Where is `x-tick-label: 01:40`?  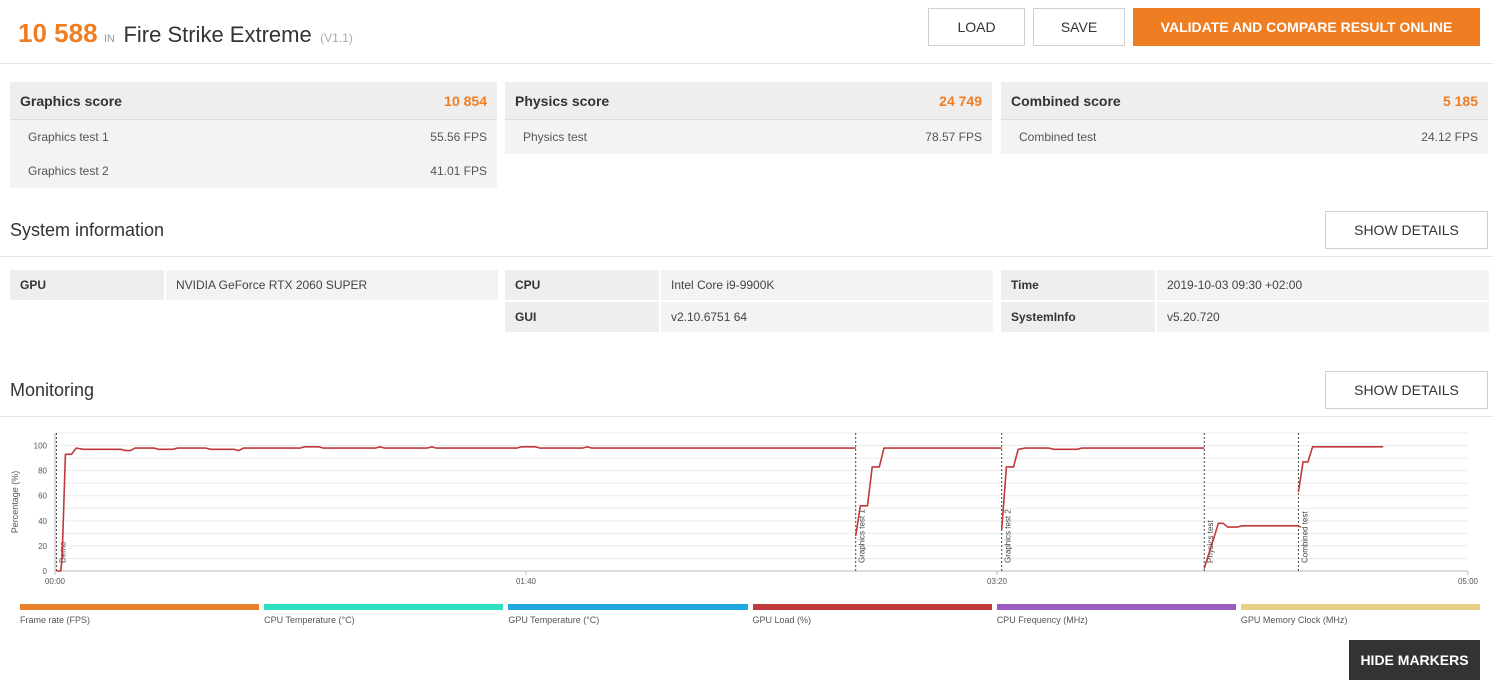
x-tick-label: 01:40 is located at coordinates (526, 581).